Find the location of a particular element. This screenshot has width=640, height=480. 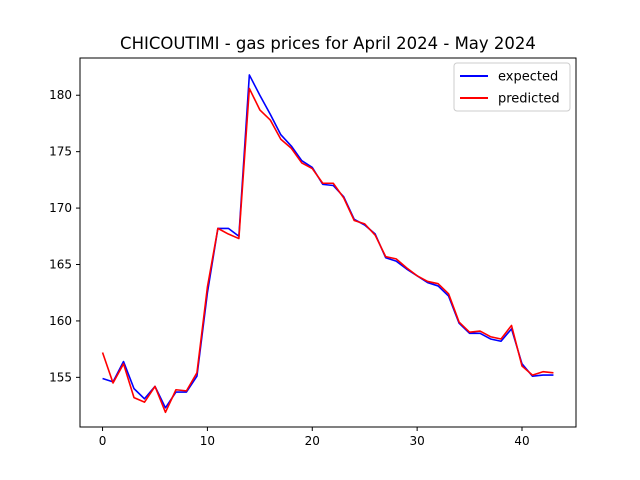

x-tick-label: 30 is located at coordinates (416, 441).